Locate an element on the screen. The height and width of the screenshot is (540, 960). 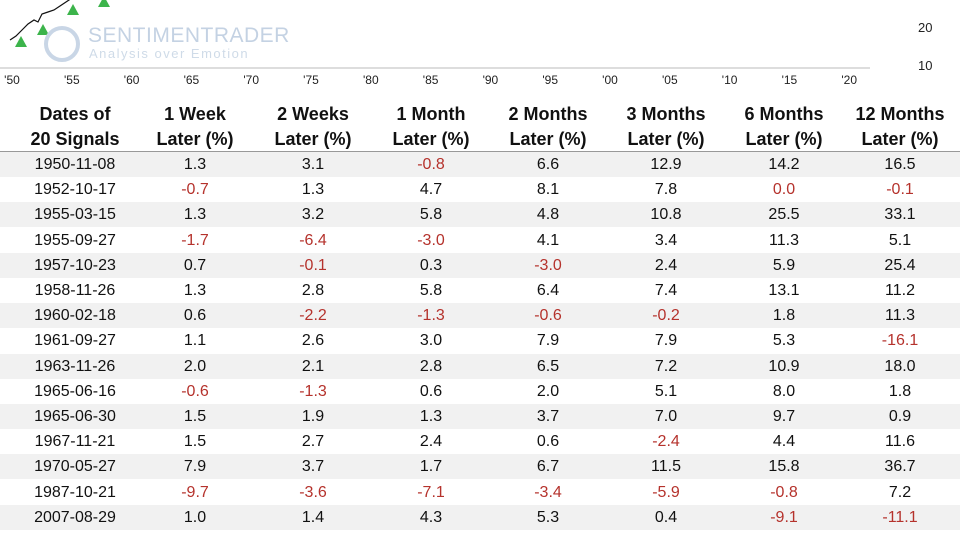
date-cell: 1970-05-27 is located at coordinates (75, 467).